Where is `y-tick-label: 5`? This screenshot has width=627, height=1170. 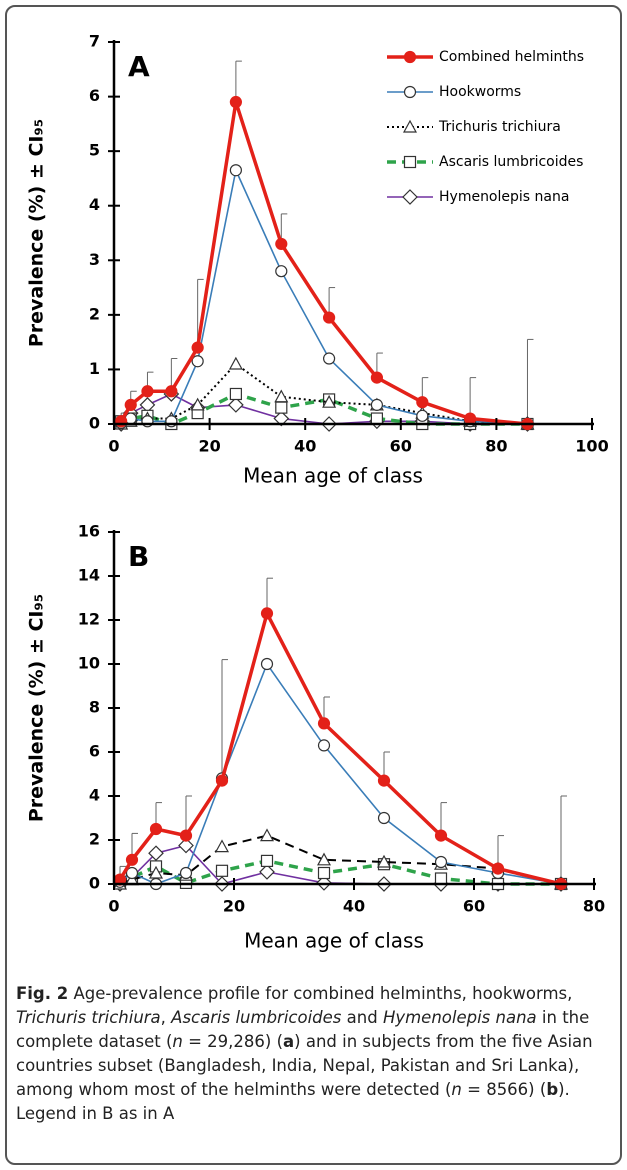
y-tick-label: 5 is located at coordinates (94, 150).